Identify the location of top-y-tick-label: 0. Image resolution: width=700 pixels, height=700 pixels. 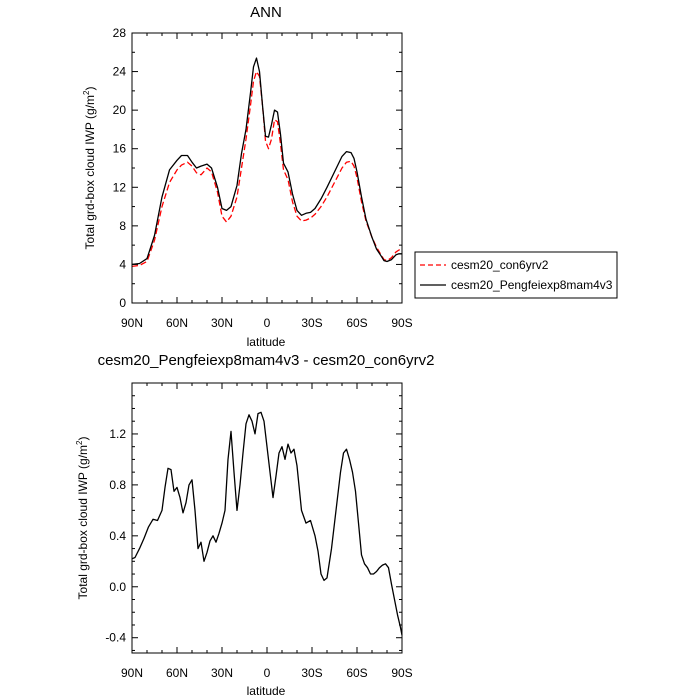
(122, 303).